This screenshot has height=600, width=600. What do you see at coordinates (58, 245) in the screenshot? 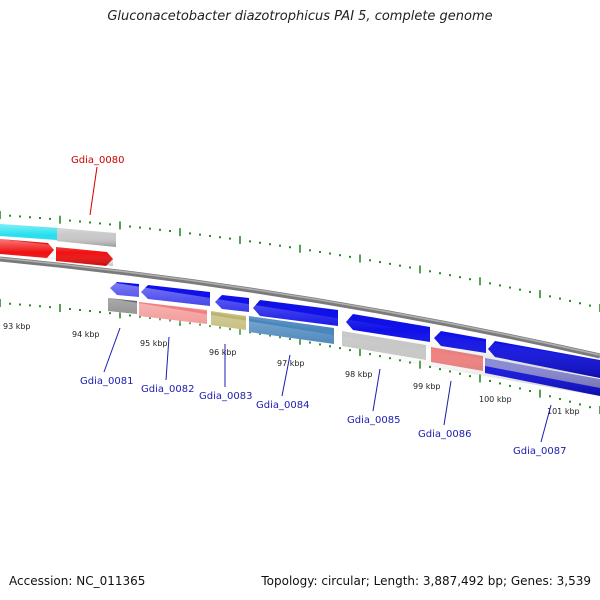
I see `top-strand-features` at bounding box center [58, 245].